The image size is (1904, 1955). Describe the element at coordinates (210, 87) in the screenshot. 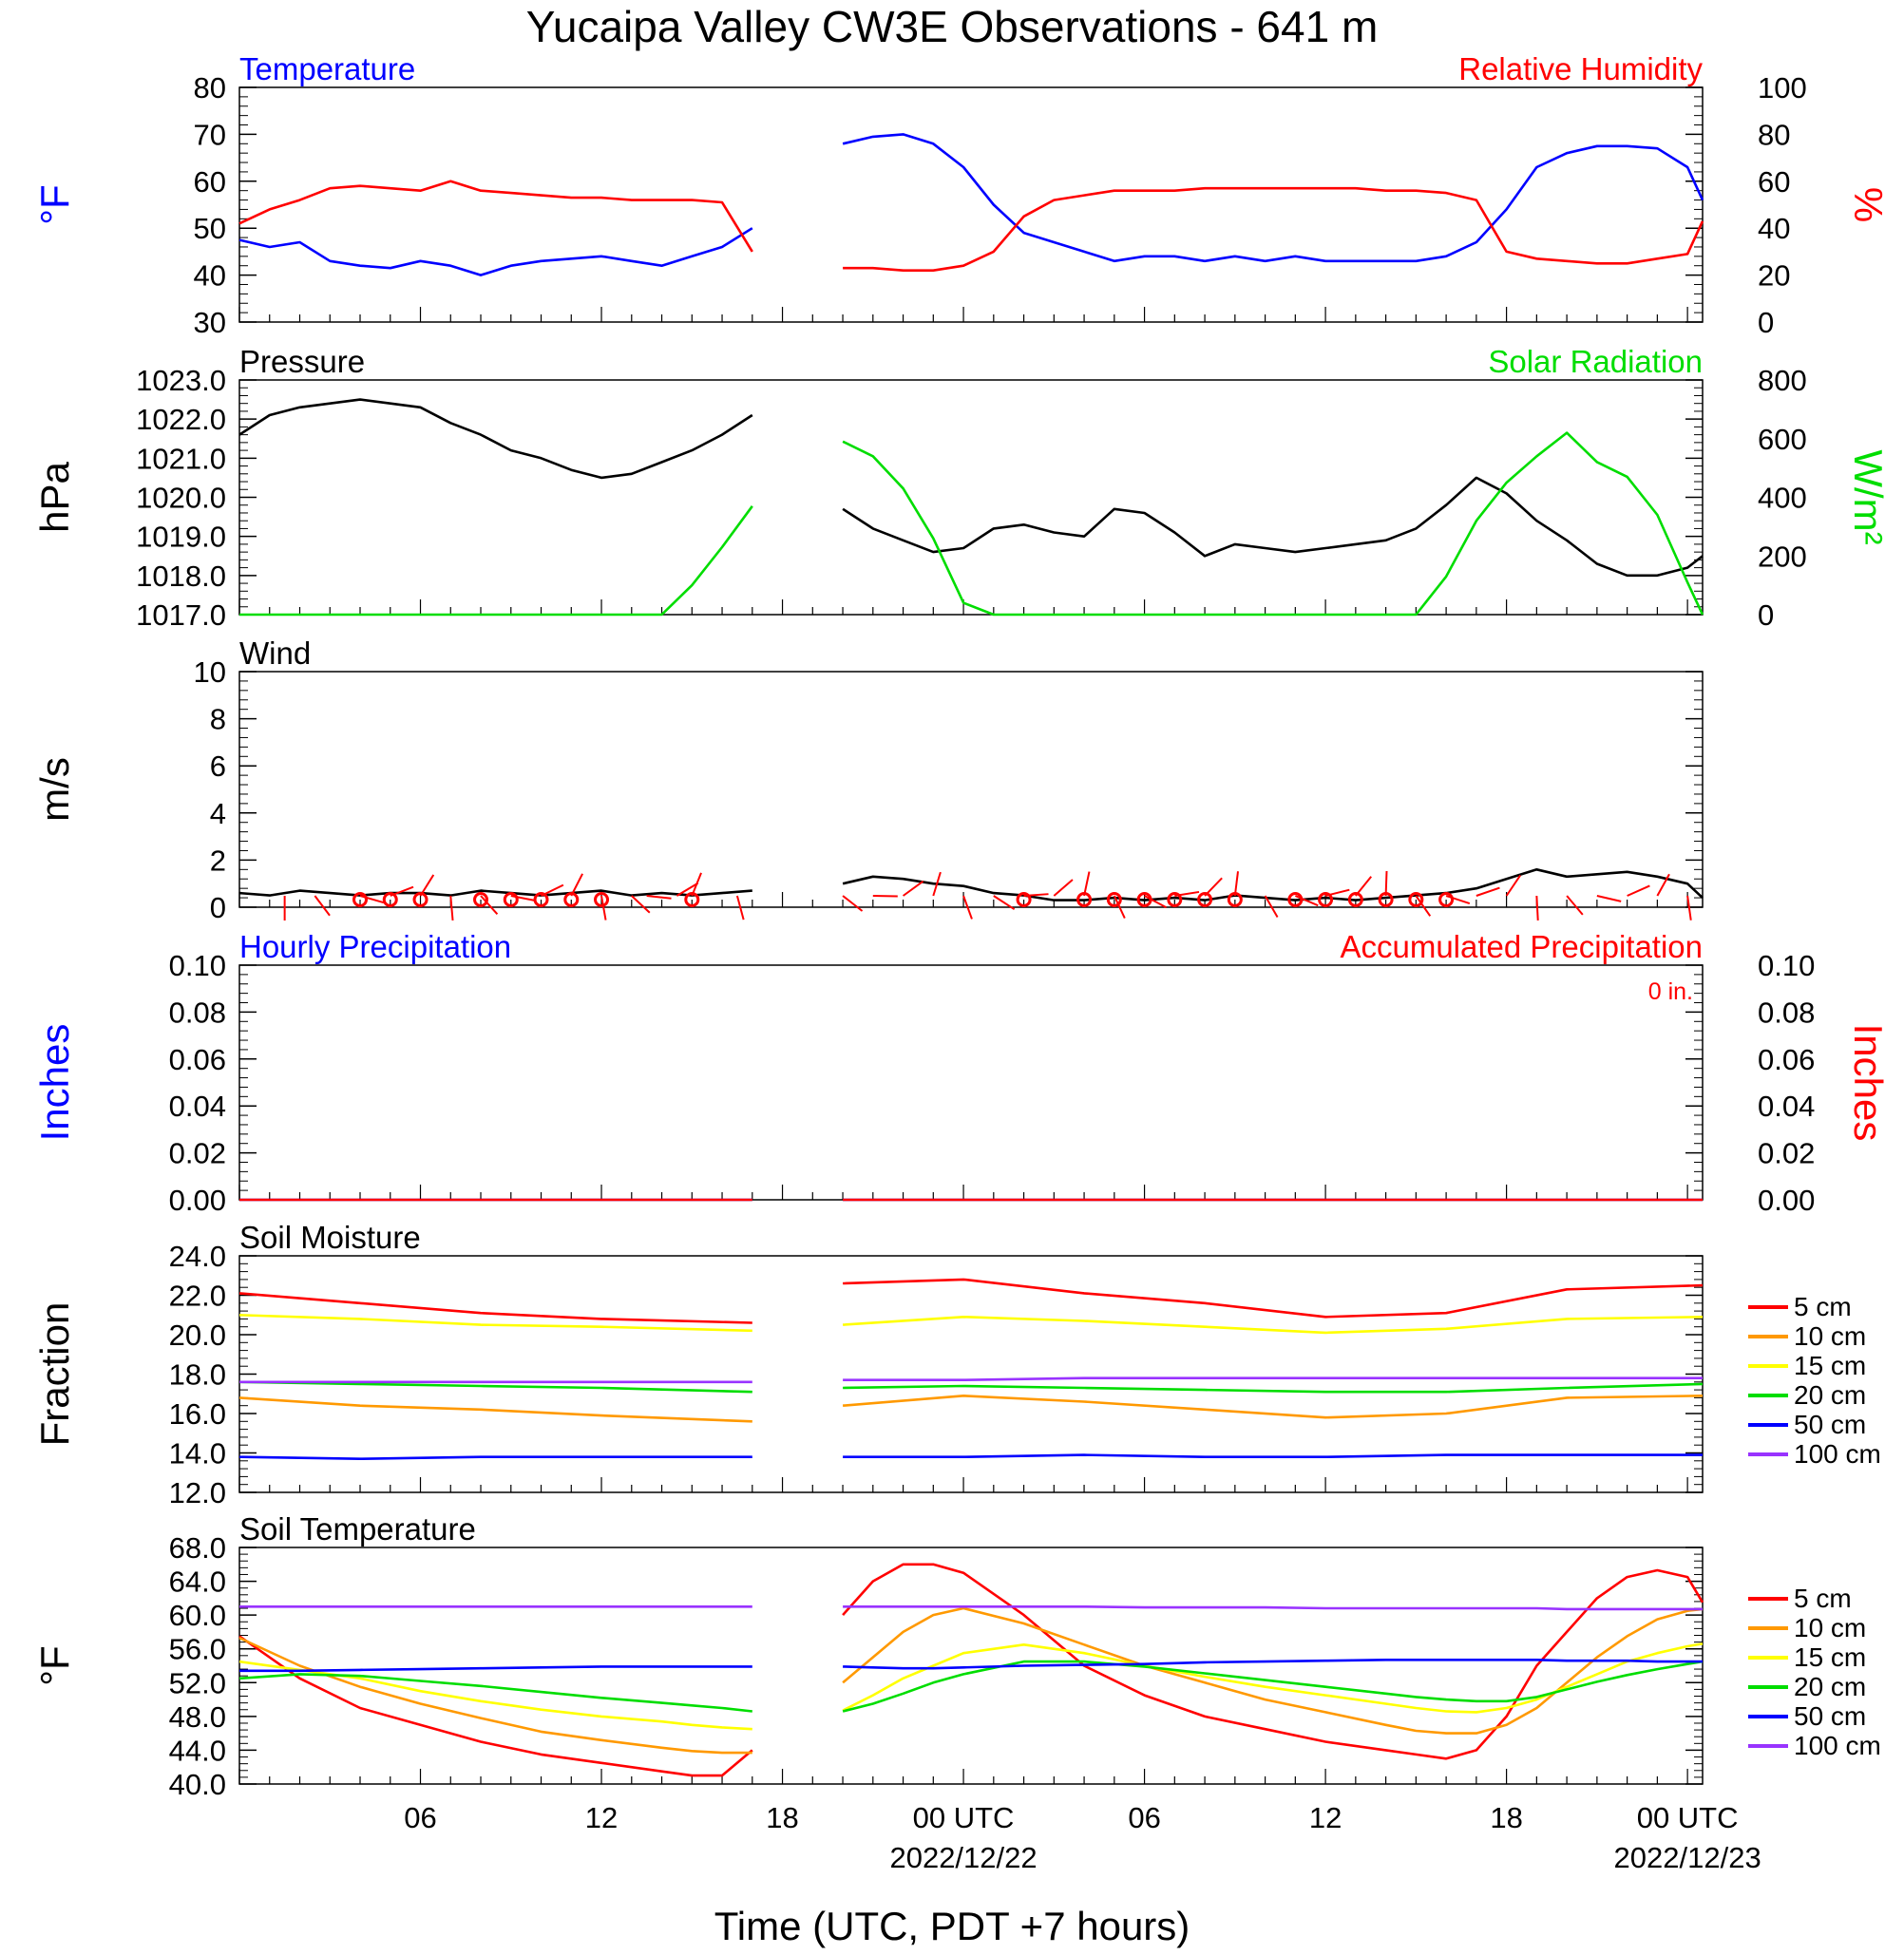

I see `left-tick-label: 80` at that location.